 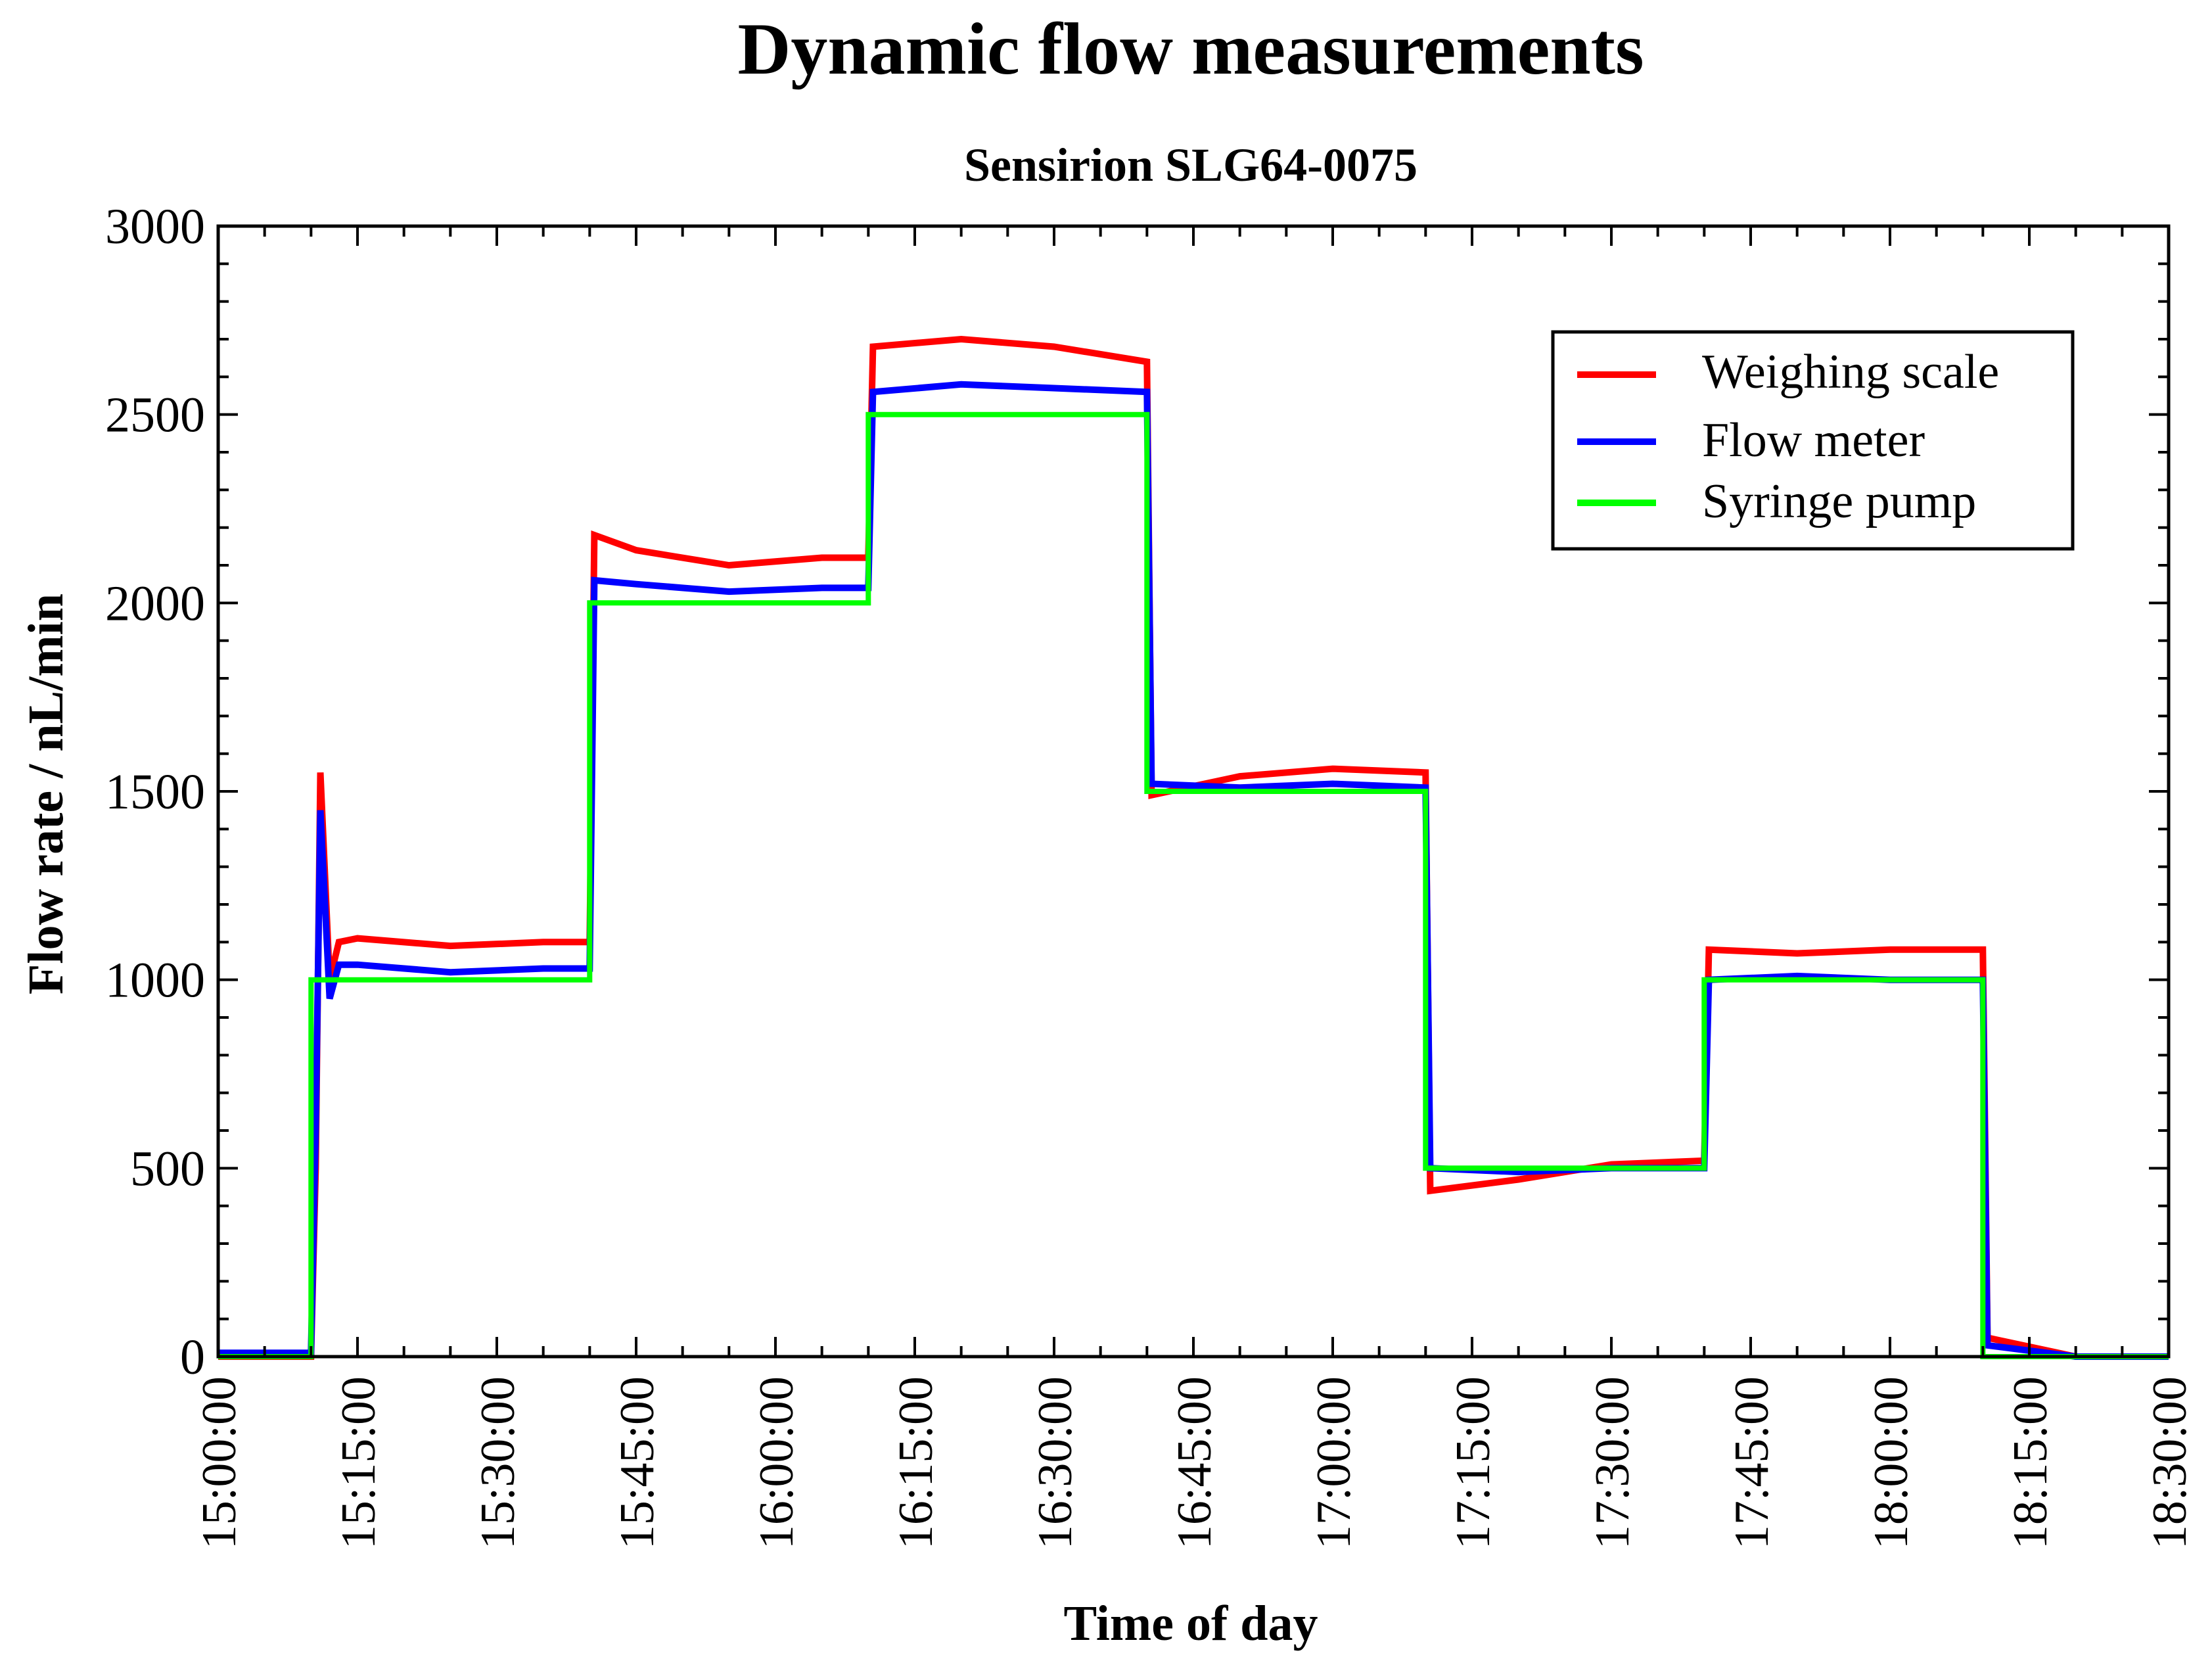 What do you see at coordinates (916, 1462) in the screenshot?
I see `x-tick-label: 16:15:00` at bounding box center [916, 1462].